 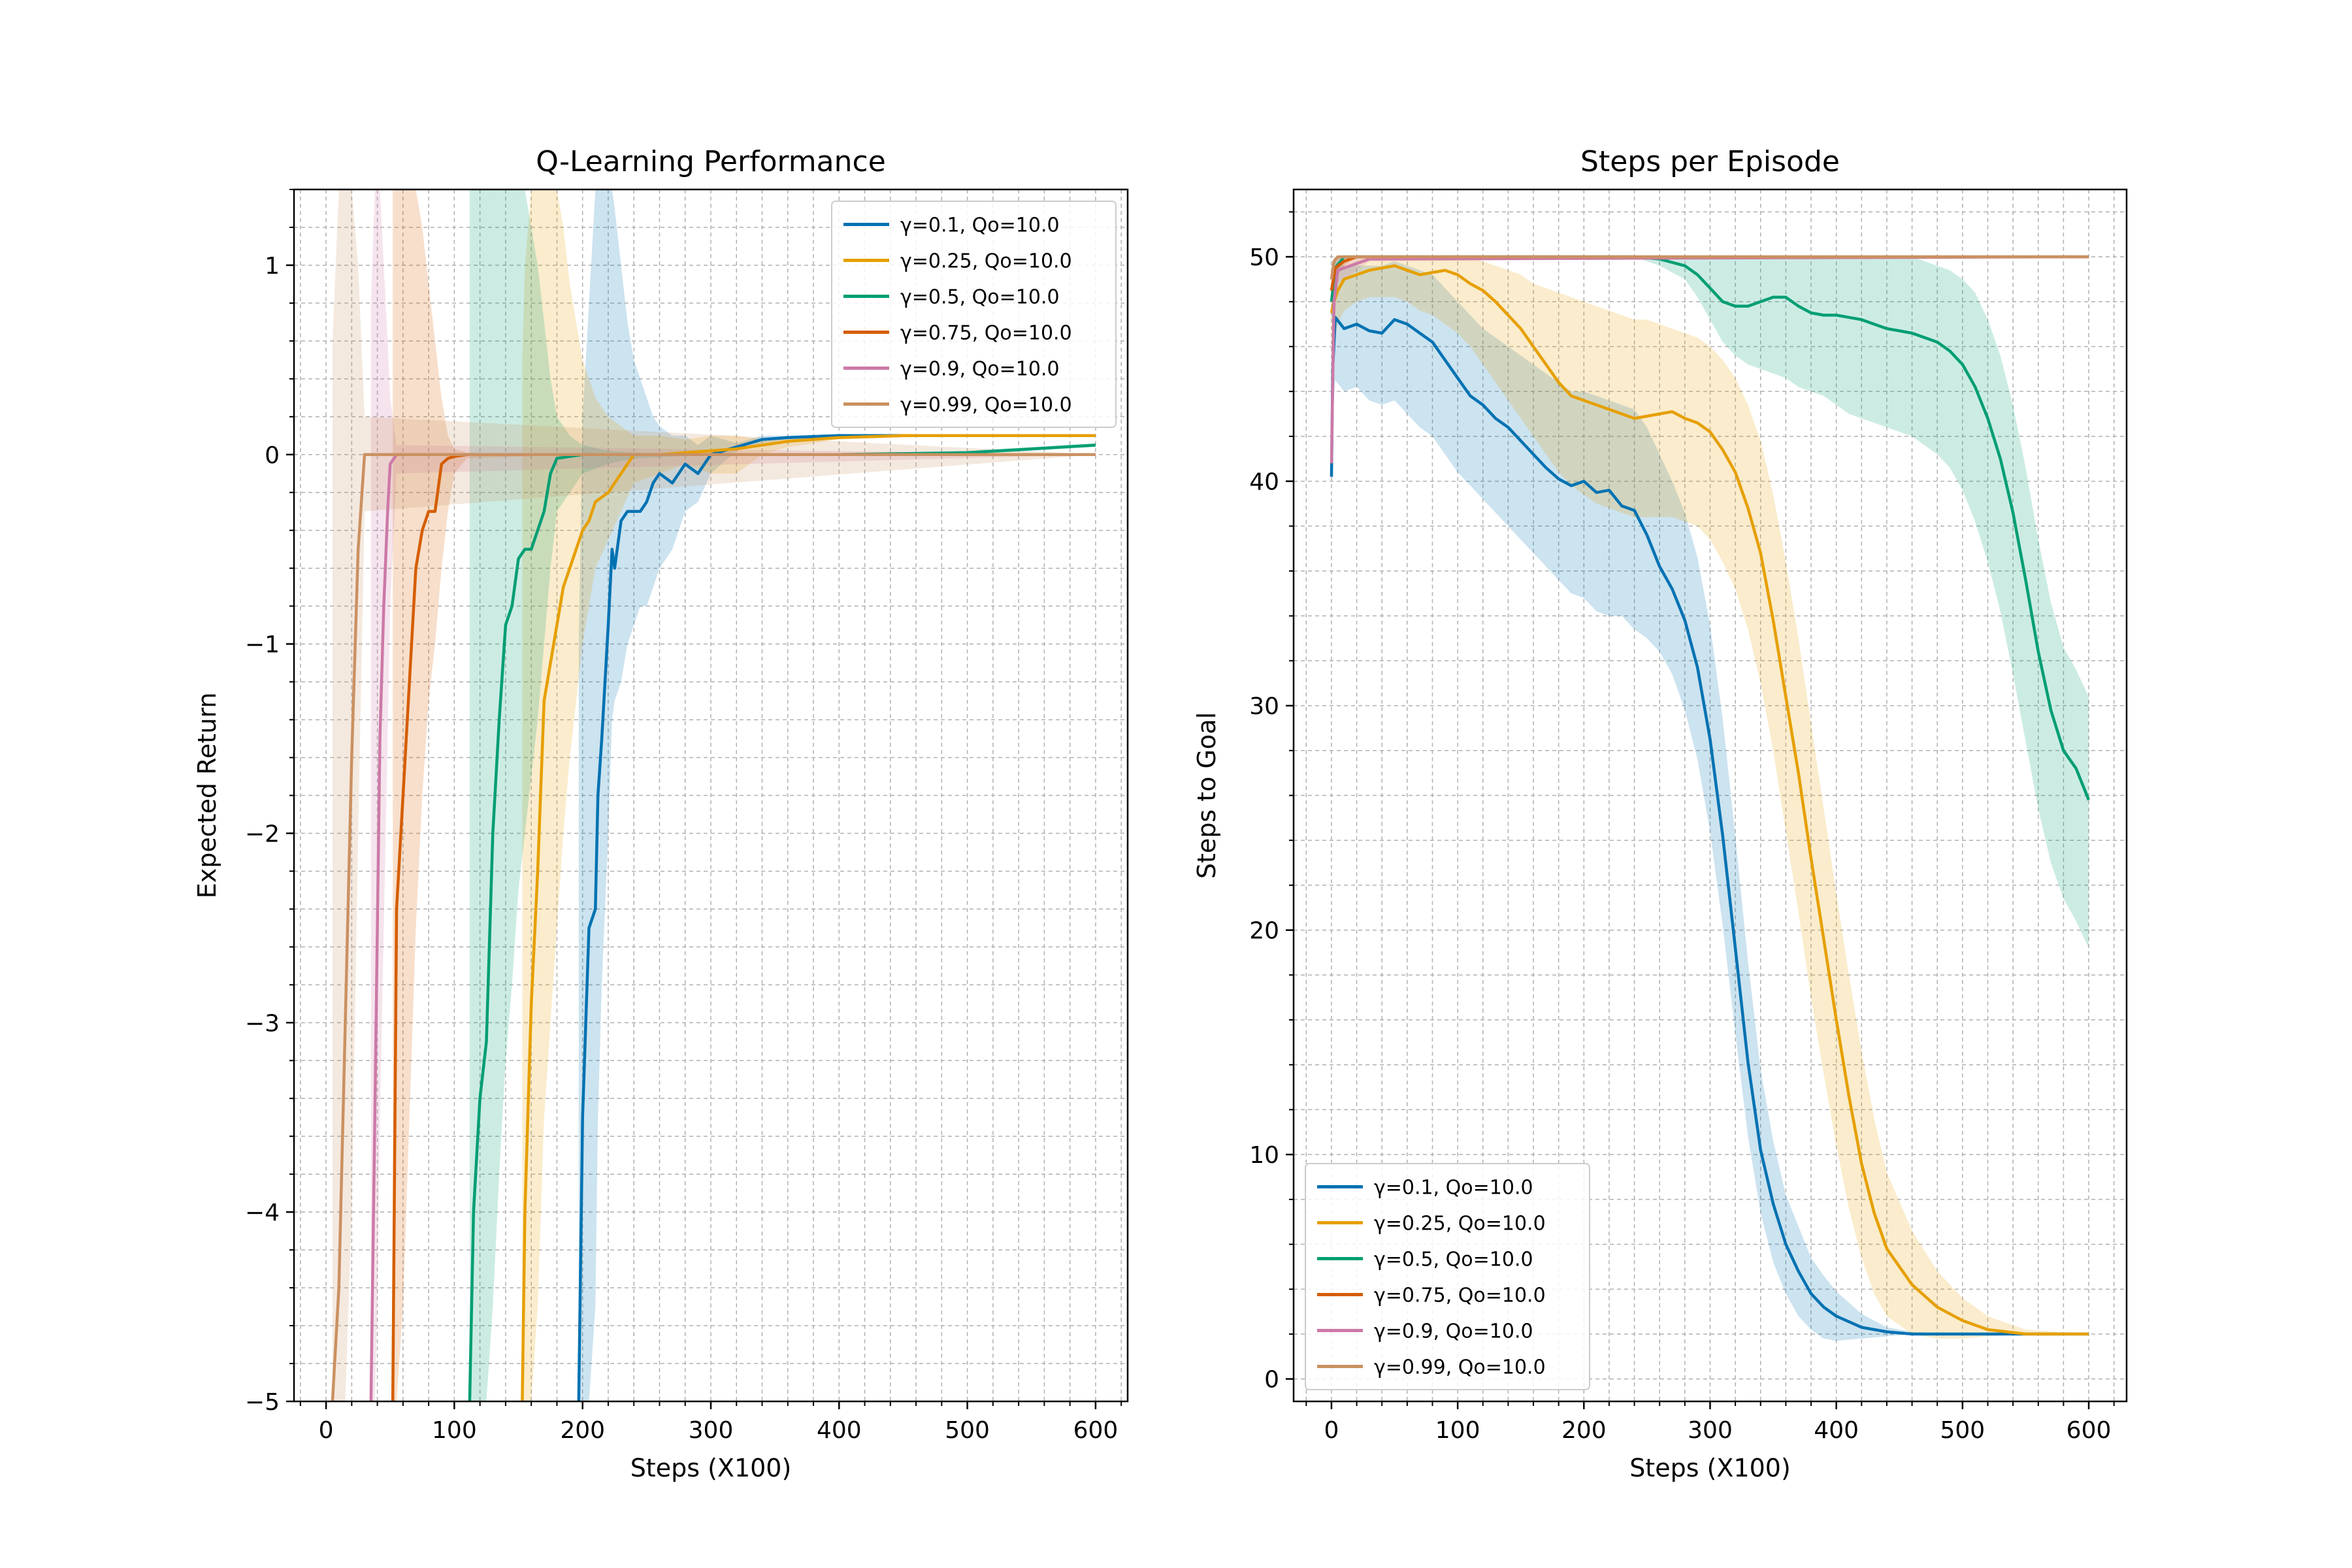 I want to click on y-tick-label: 50, so click(x=1264, y=257).